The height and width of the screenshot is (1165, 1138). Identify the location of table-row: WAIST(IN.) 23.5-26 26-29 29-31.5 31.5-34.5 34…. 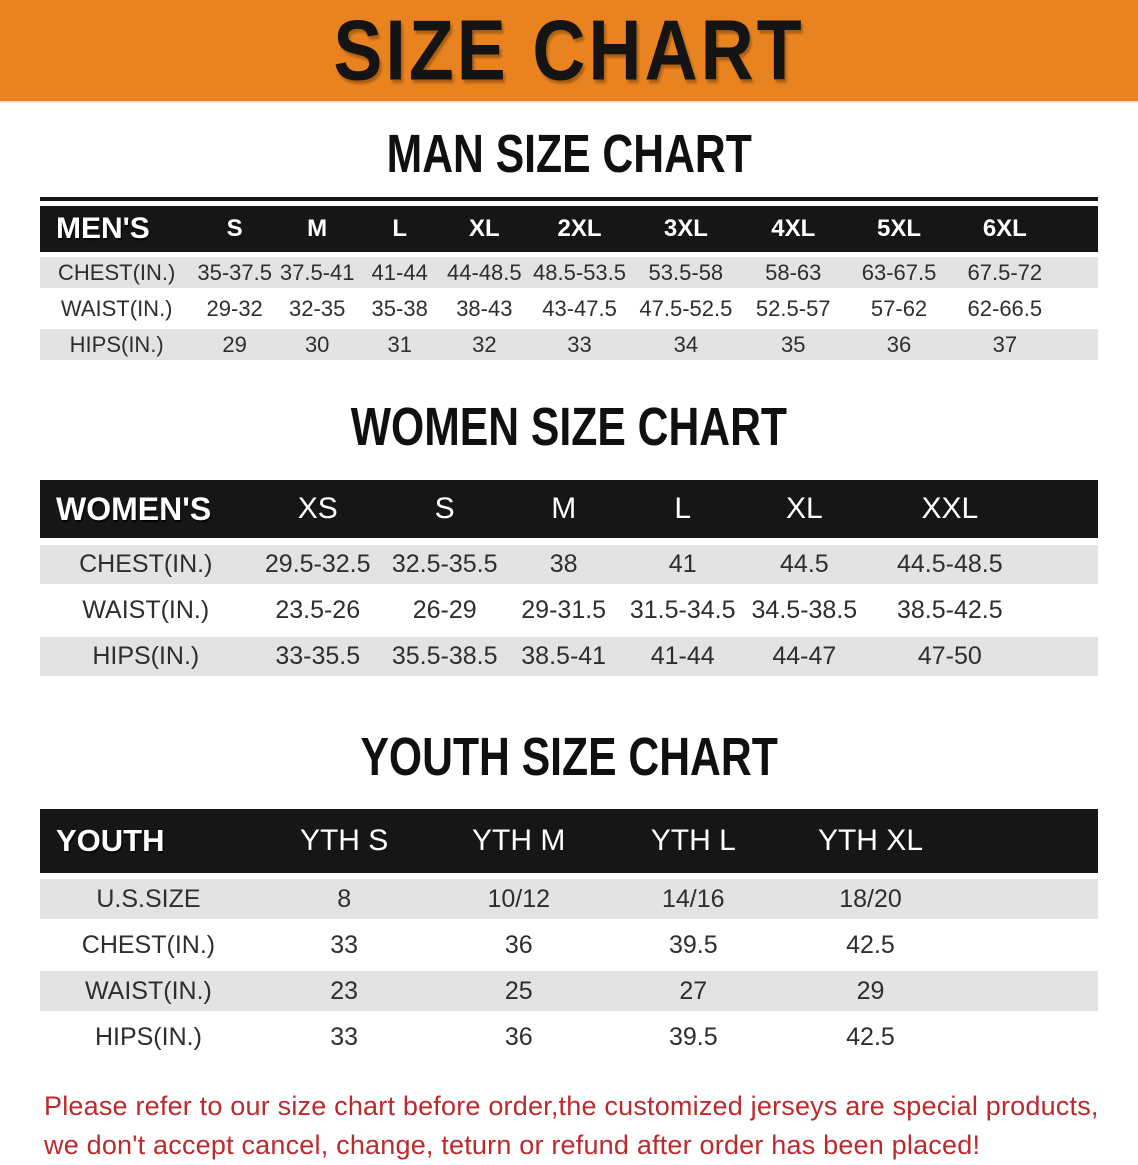
(569, 610).